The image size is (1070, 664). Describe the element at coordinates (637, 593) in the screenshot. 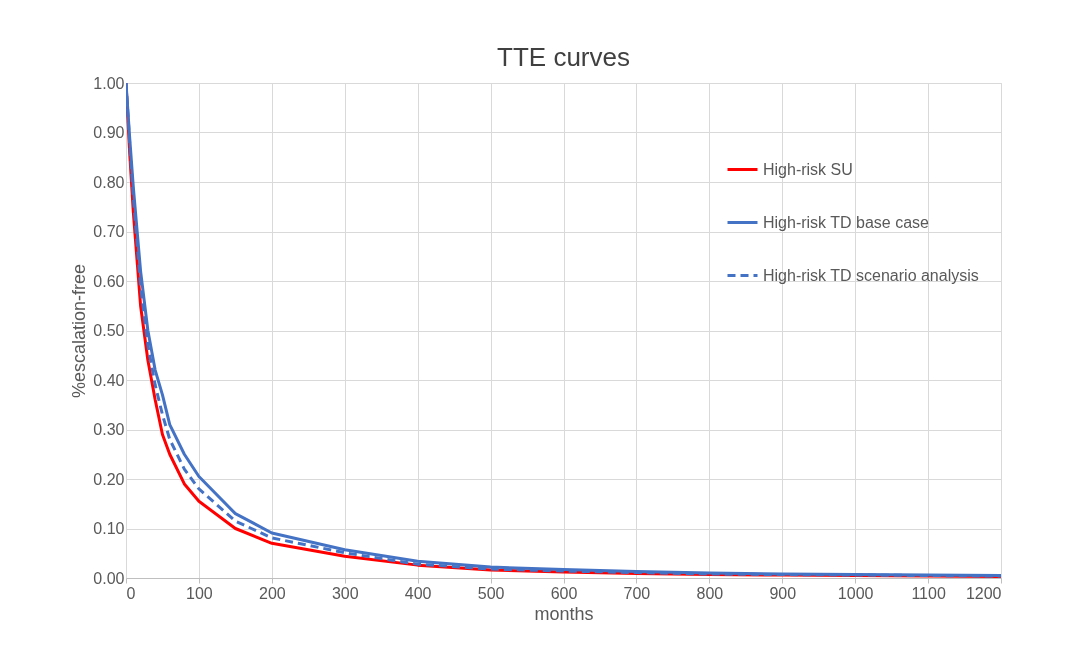

I see `x-tick-label: 700` at that location.